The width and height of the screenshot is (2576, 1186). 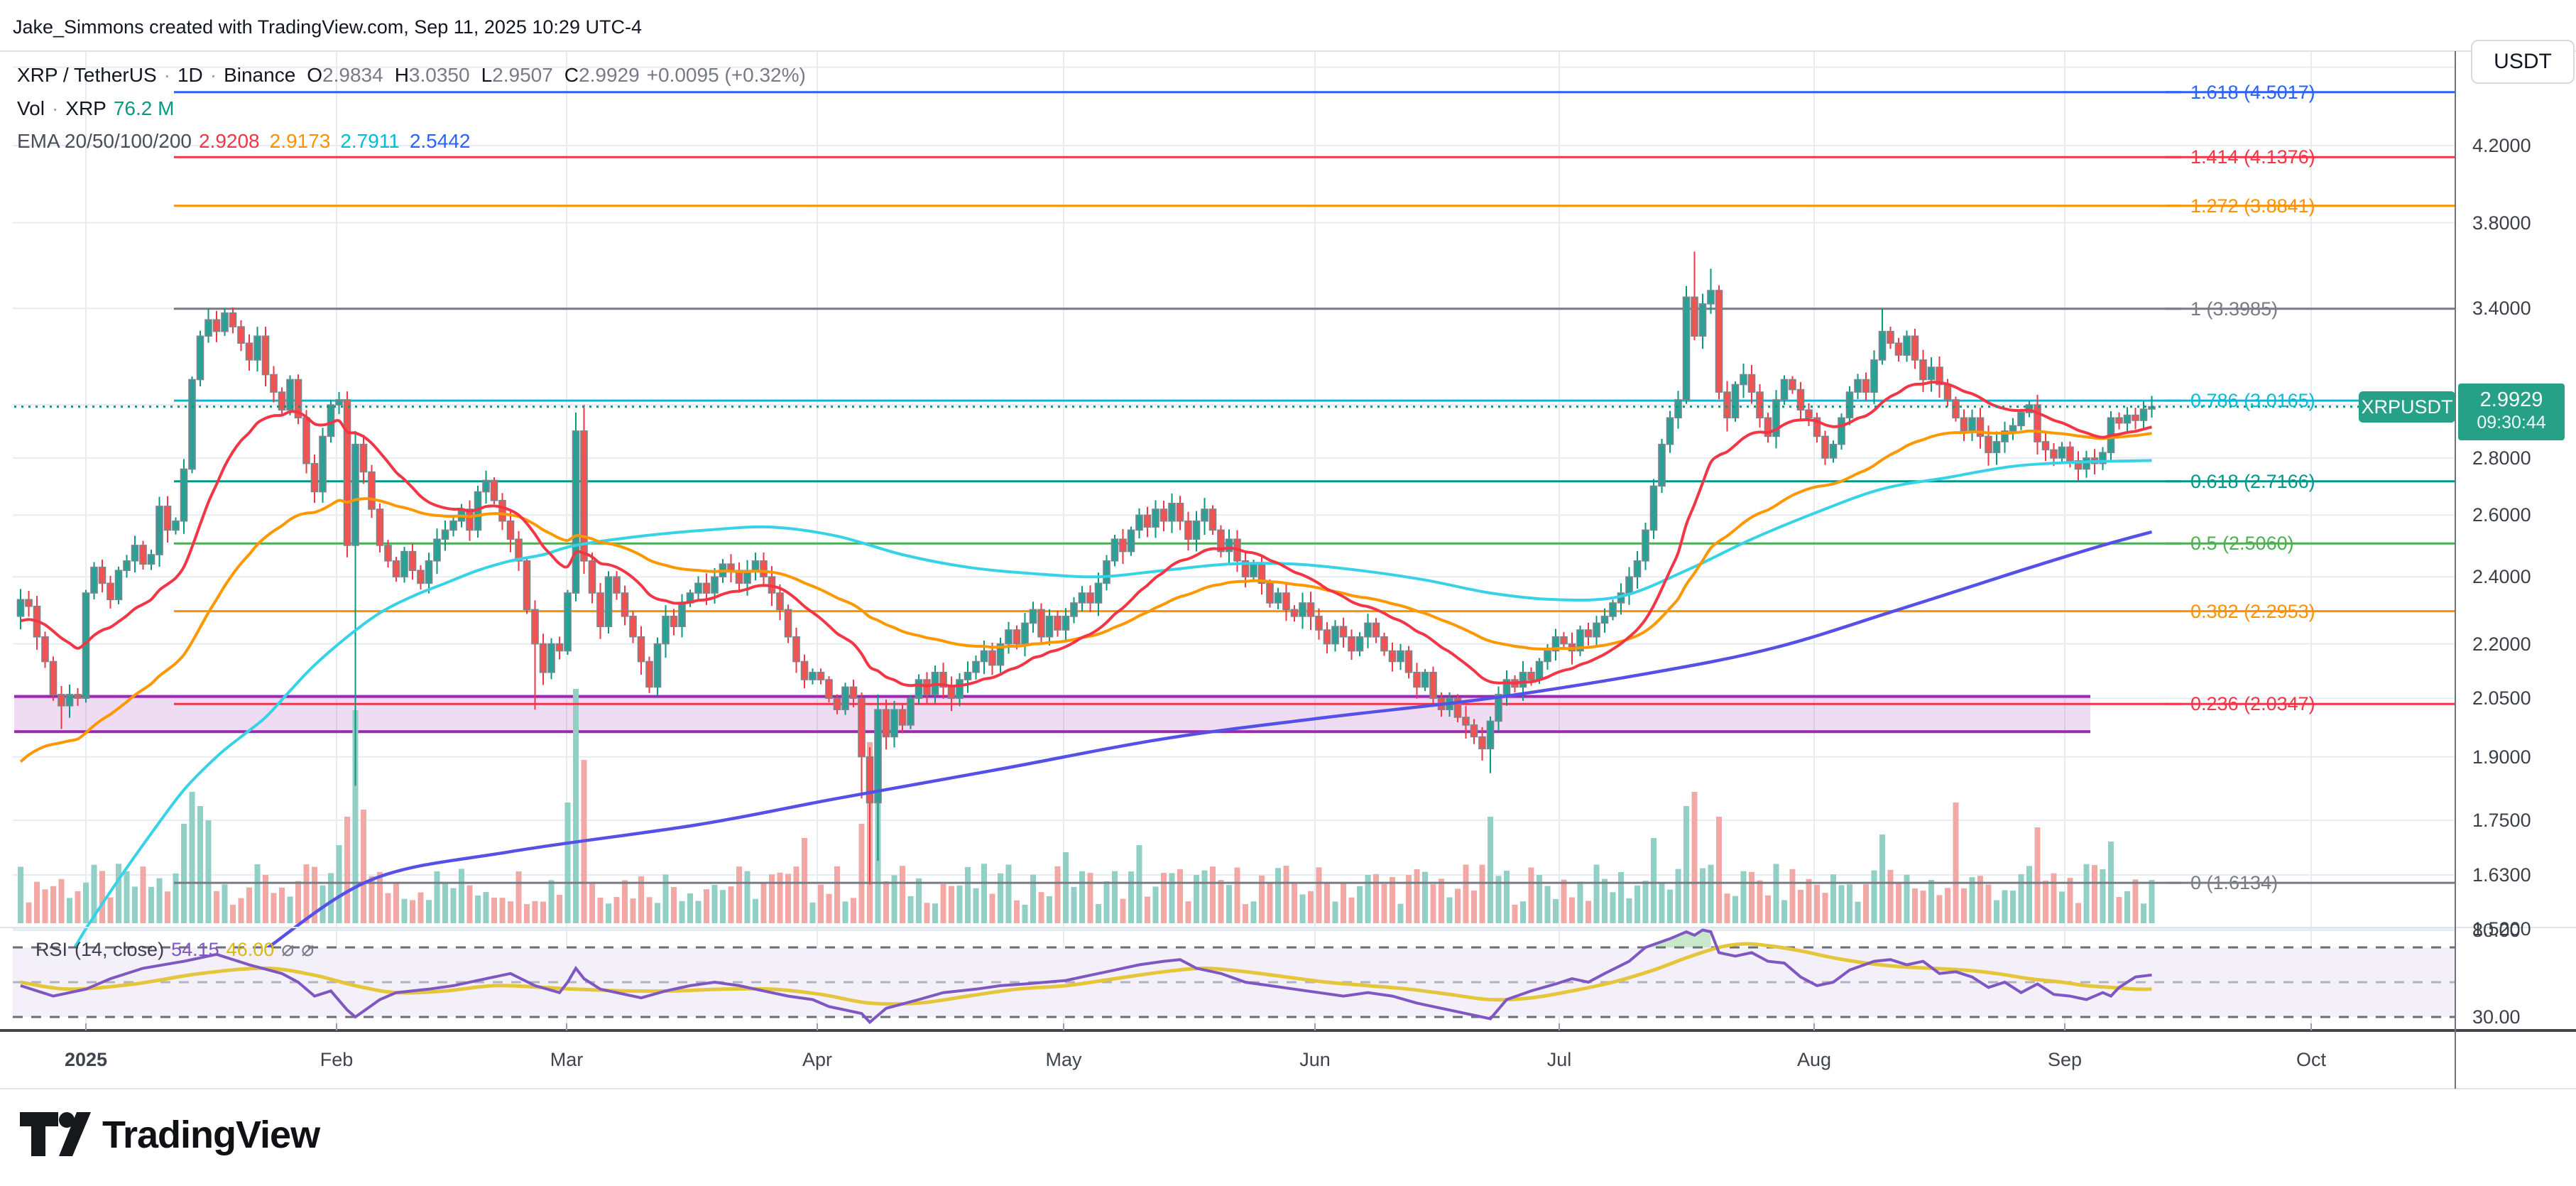 I want to click on time-axis-label: Aug, so click(x=1814, y=1059).